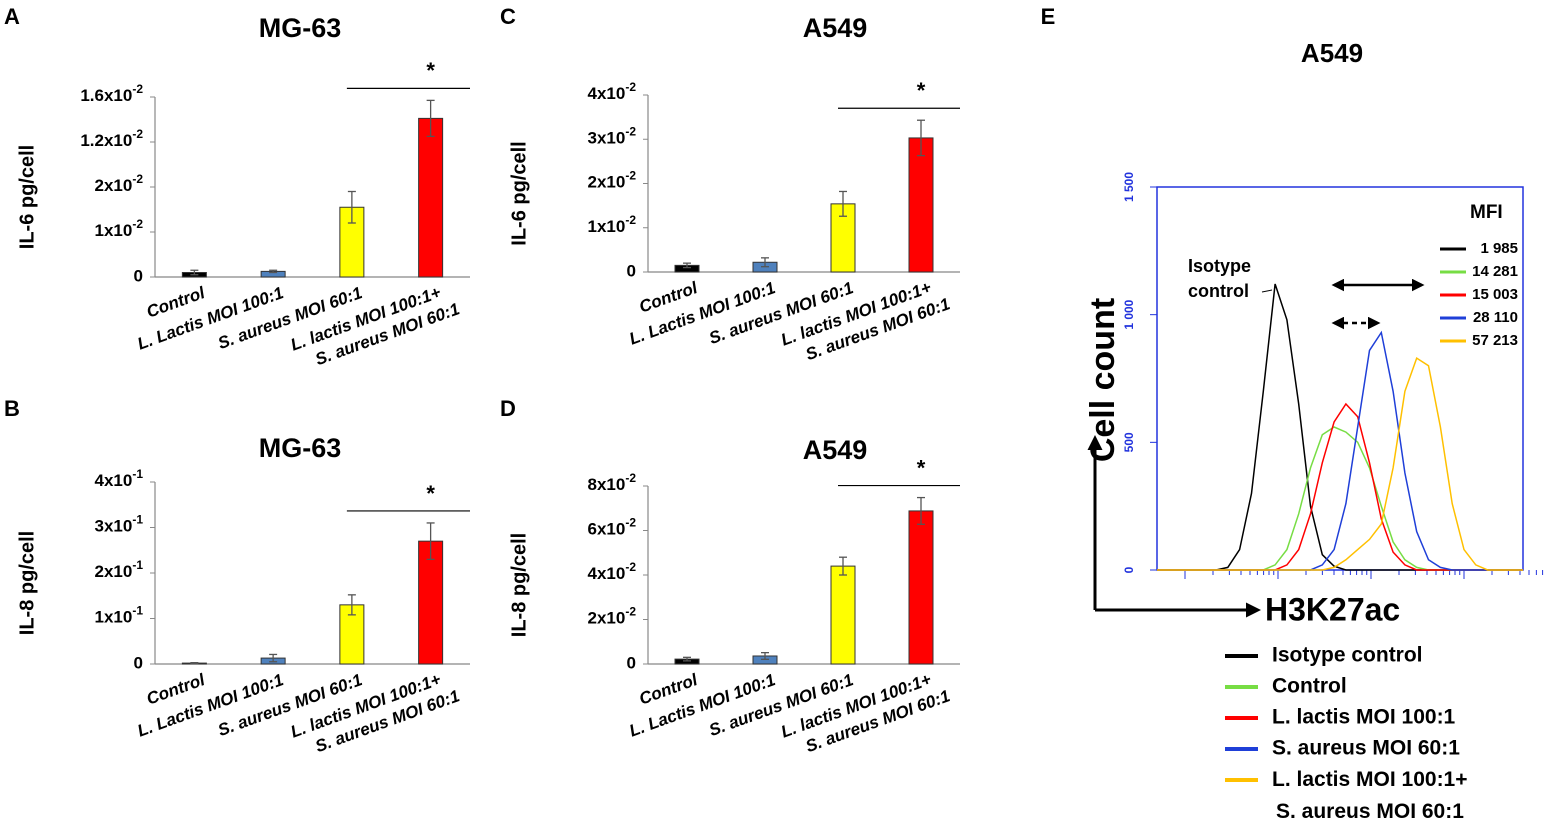  Describe the element at coordinates (1129, 442) in the screenshot. I see `y-tick-label: 500` at that location.